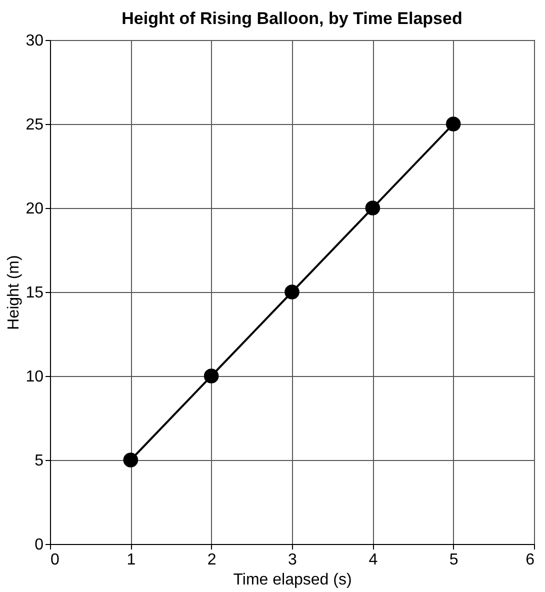 Image resolution: width=545 pixels, height=592 pixels. Describe the element at coordinates (39, 545) in the screenshot. I see `y-tick-label: 0` at that location.